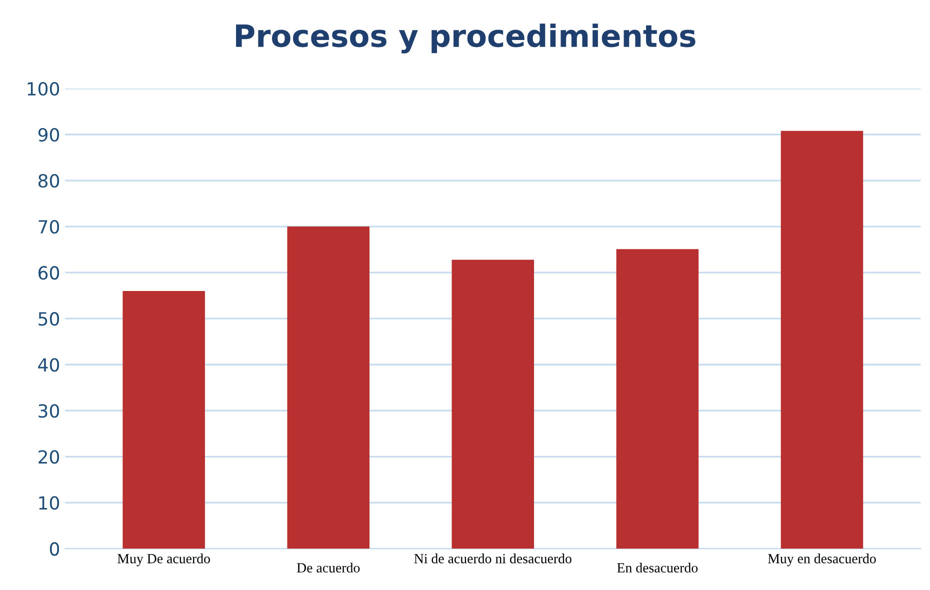  I want to click on y-tick-label: 100, so click(44, 89).